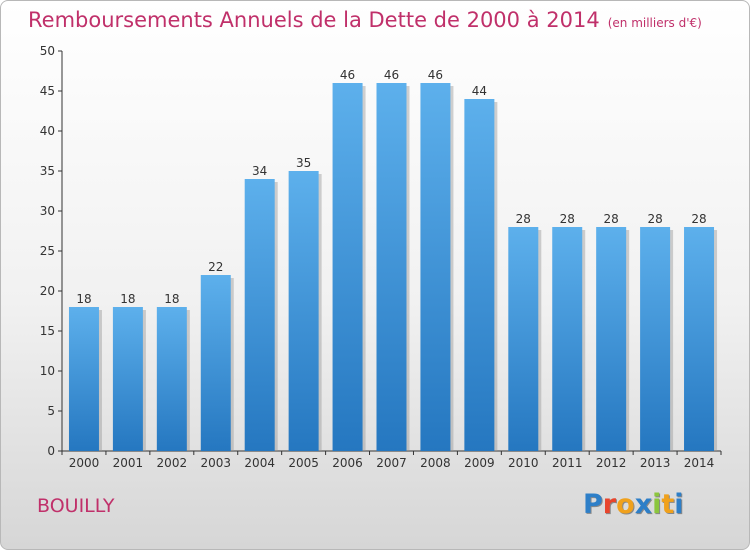 The width and height of the screenshot is (750, 550). I want to click on y-tick-label: 15, so click(47, 331).